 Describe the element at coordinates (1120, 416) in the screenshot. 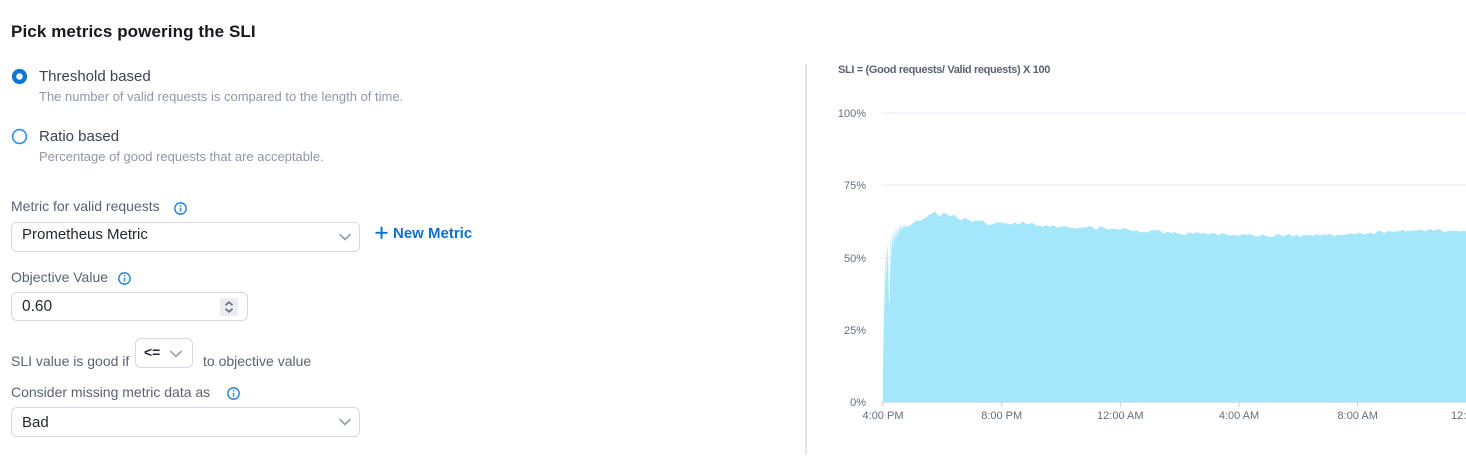

I see `svg-text: 12:00 AM` at that location.